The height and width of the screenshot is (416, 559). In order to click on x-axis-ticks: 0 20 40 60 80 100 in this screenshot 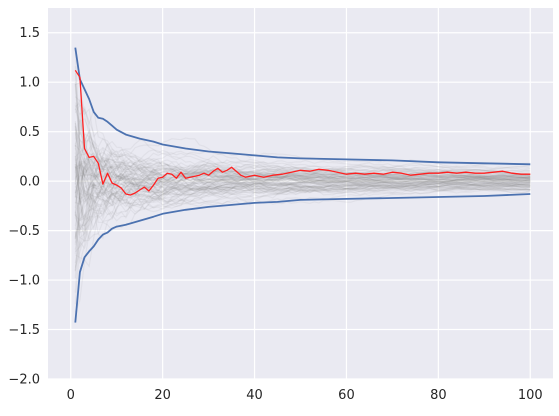, I will do `click(305, 395)`.